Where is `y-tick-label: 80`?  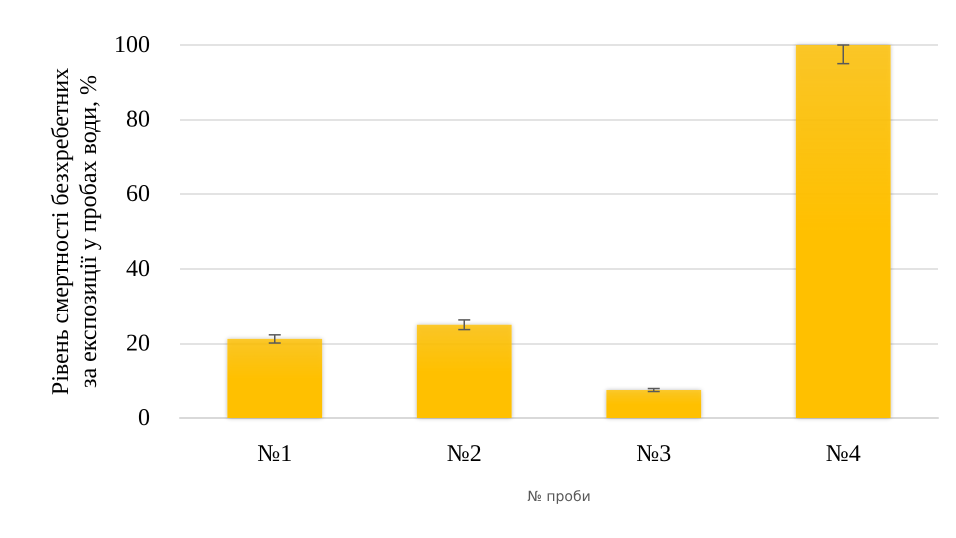
y-tick-label: 80 is located at coordinates (138, 119).